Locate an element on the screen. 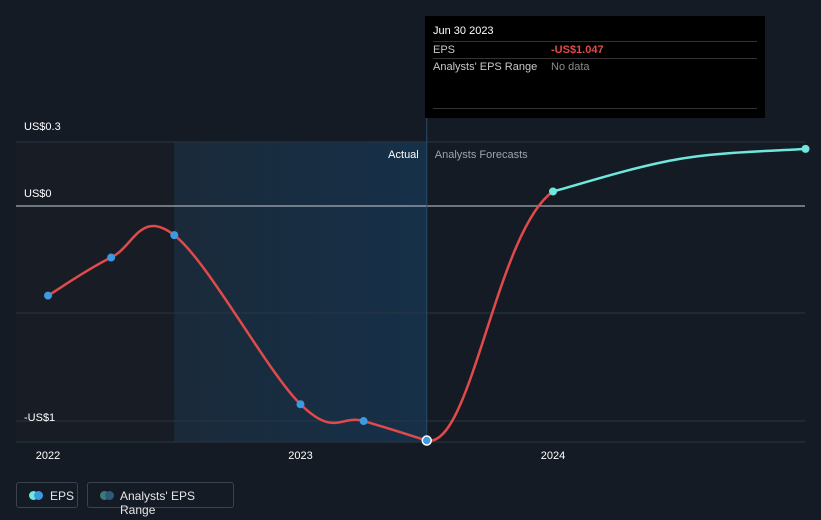  tooltip-eps-row: EPS -US$1.047 is located at coordinates (595, 50).